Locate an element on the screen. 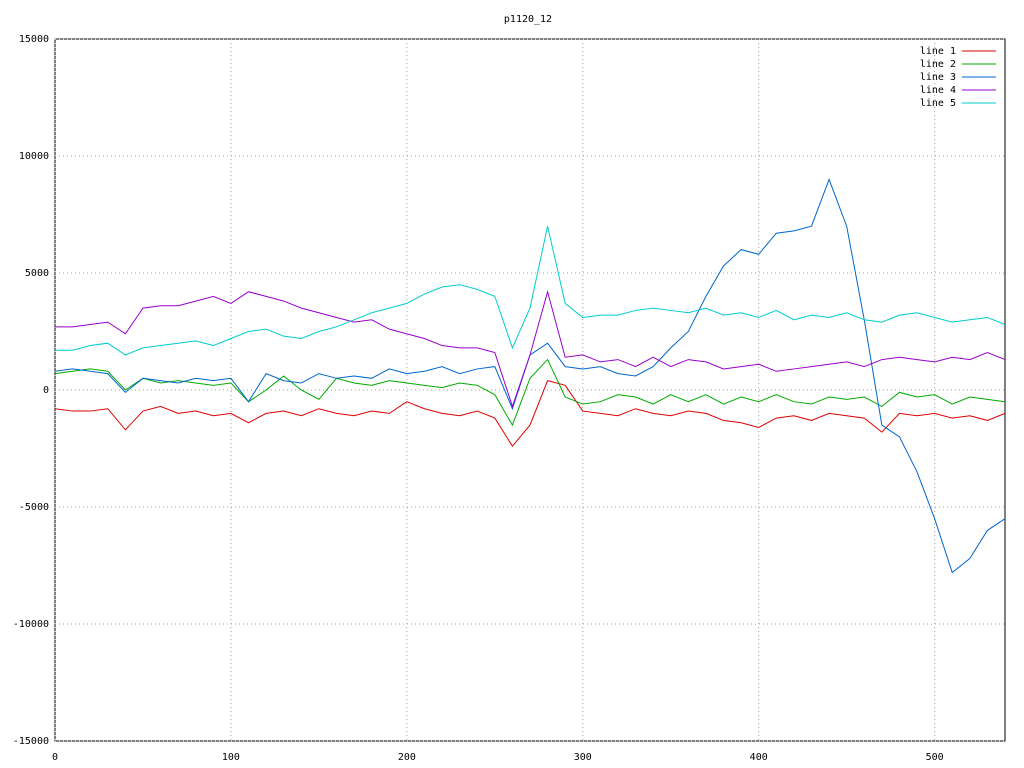 Image resolution: width=1024 pixels, height=768 pixels. legend-label: line 3 is located at coordinates (938, 77).